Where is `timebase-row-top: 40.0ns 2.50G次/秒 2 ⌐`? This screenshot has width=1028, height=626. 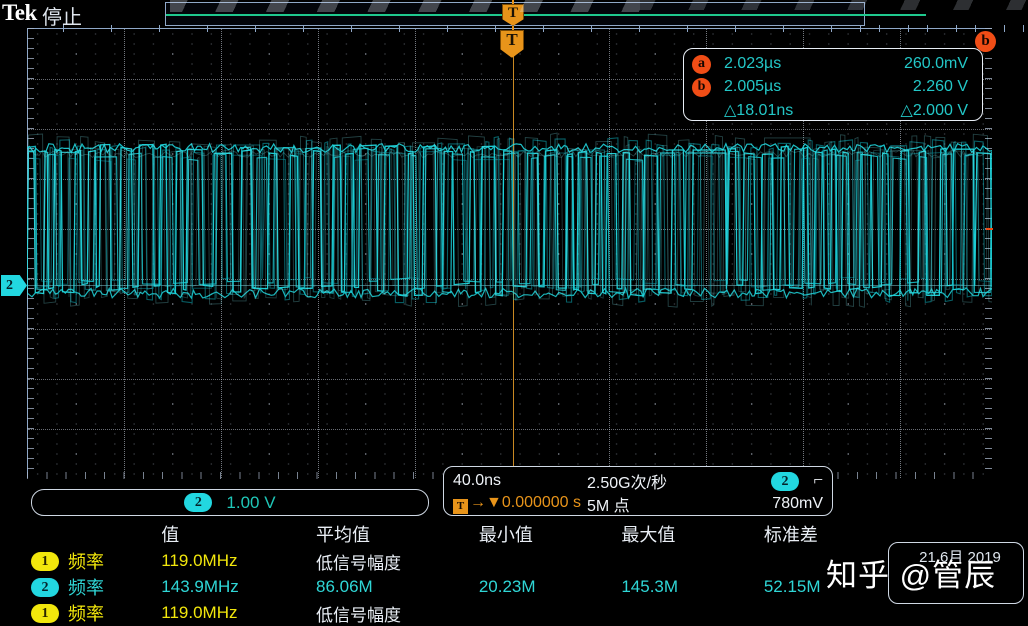
timebase-row-top: 40.0ns 2.50G次/秒 2 ⌐ is located at coordinates (638, 480).